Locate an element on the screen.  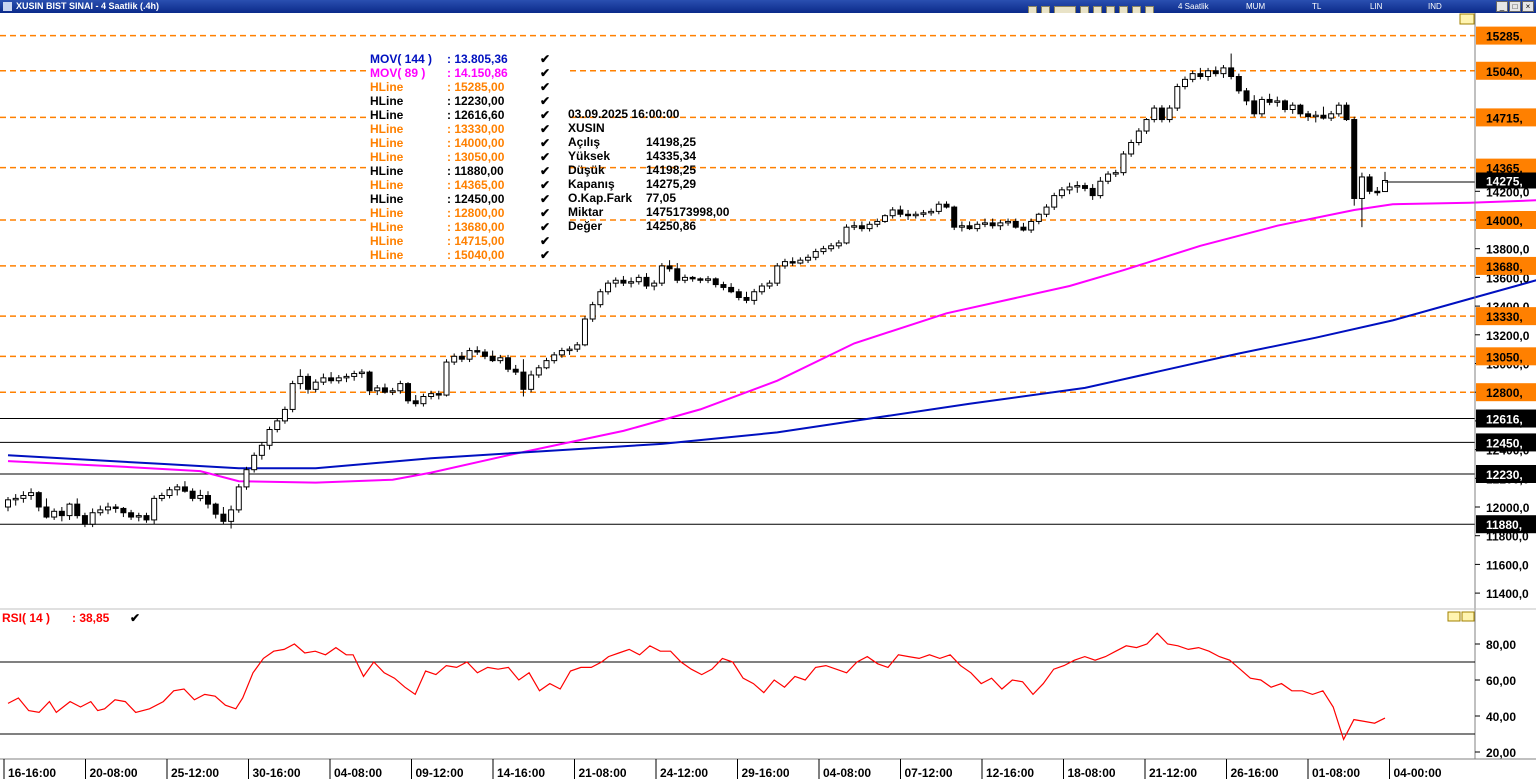
period-selector: 4 Saatlik is located at coordinates (1193, 6).